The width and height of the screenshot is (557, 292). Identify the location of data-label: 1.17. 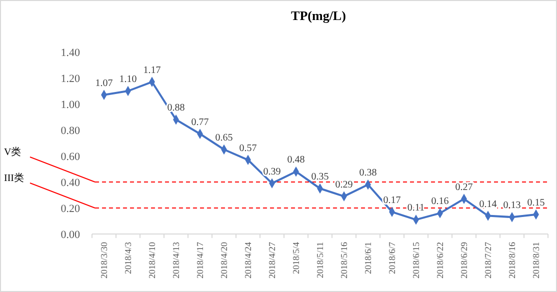
(152, 70).